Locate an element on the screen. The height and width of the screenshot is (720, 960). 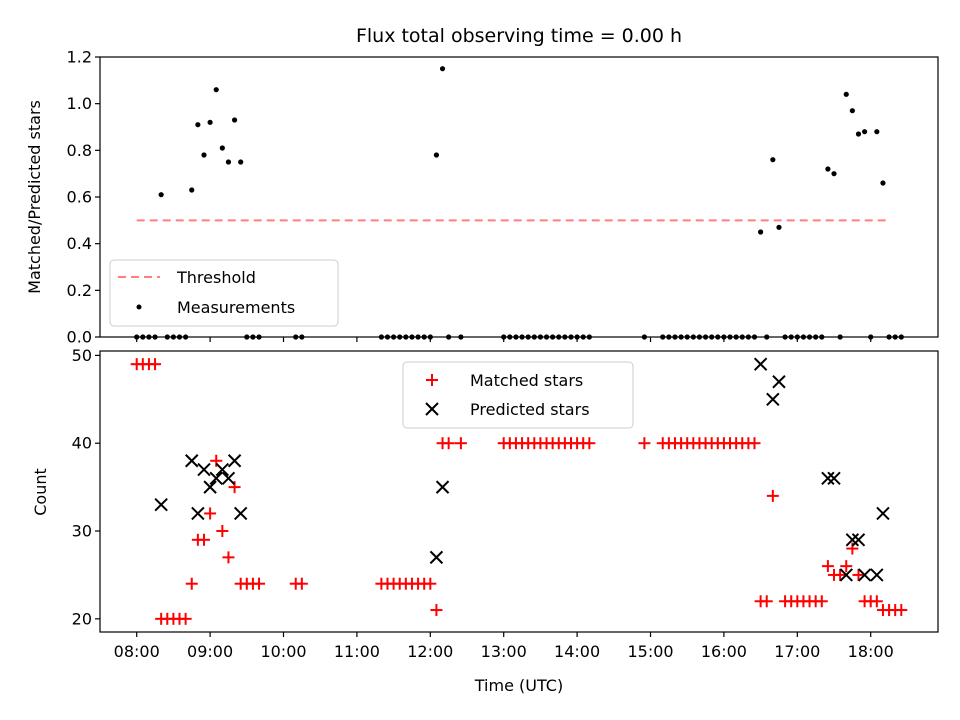
legend-measurement-marker is located at coordinates (139, 307).